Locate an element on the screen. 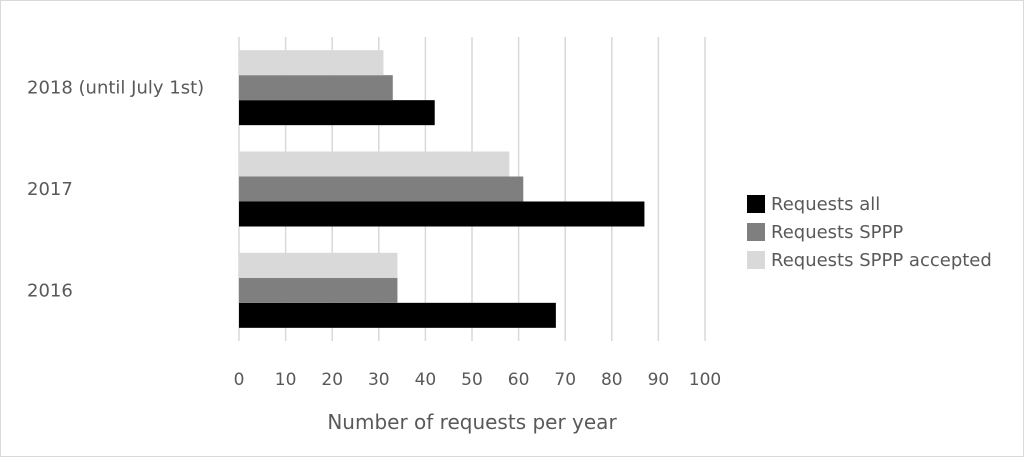 This screenshot has height=460, width=1024. x-tick-label: 0 is located at coordinates (239, 380).